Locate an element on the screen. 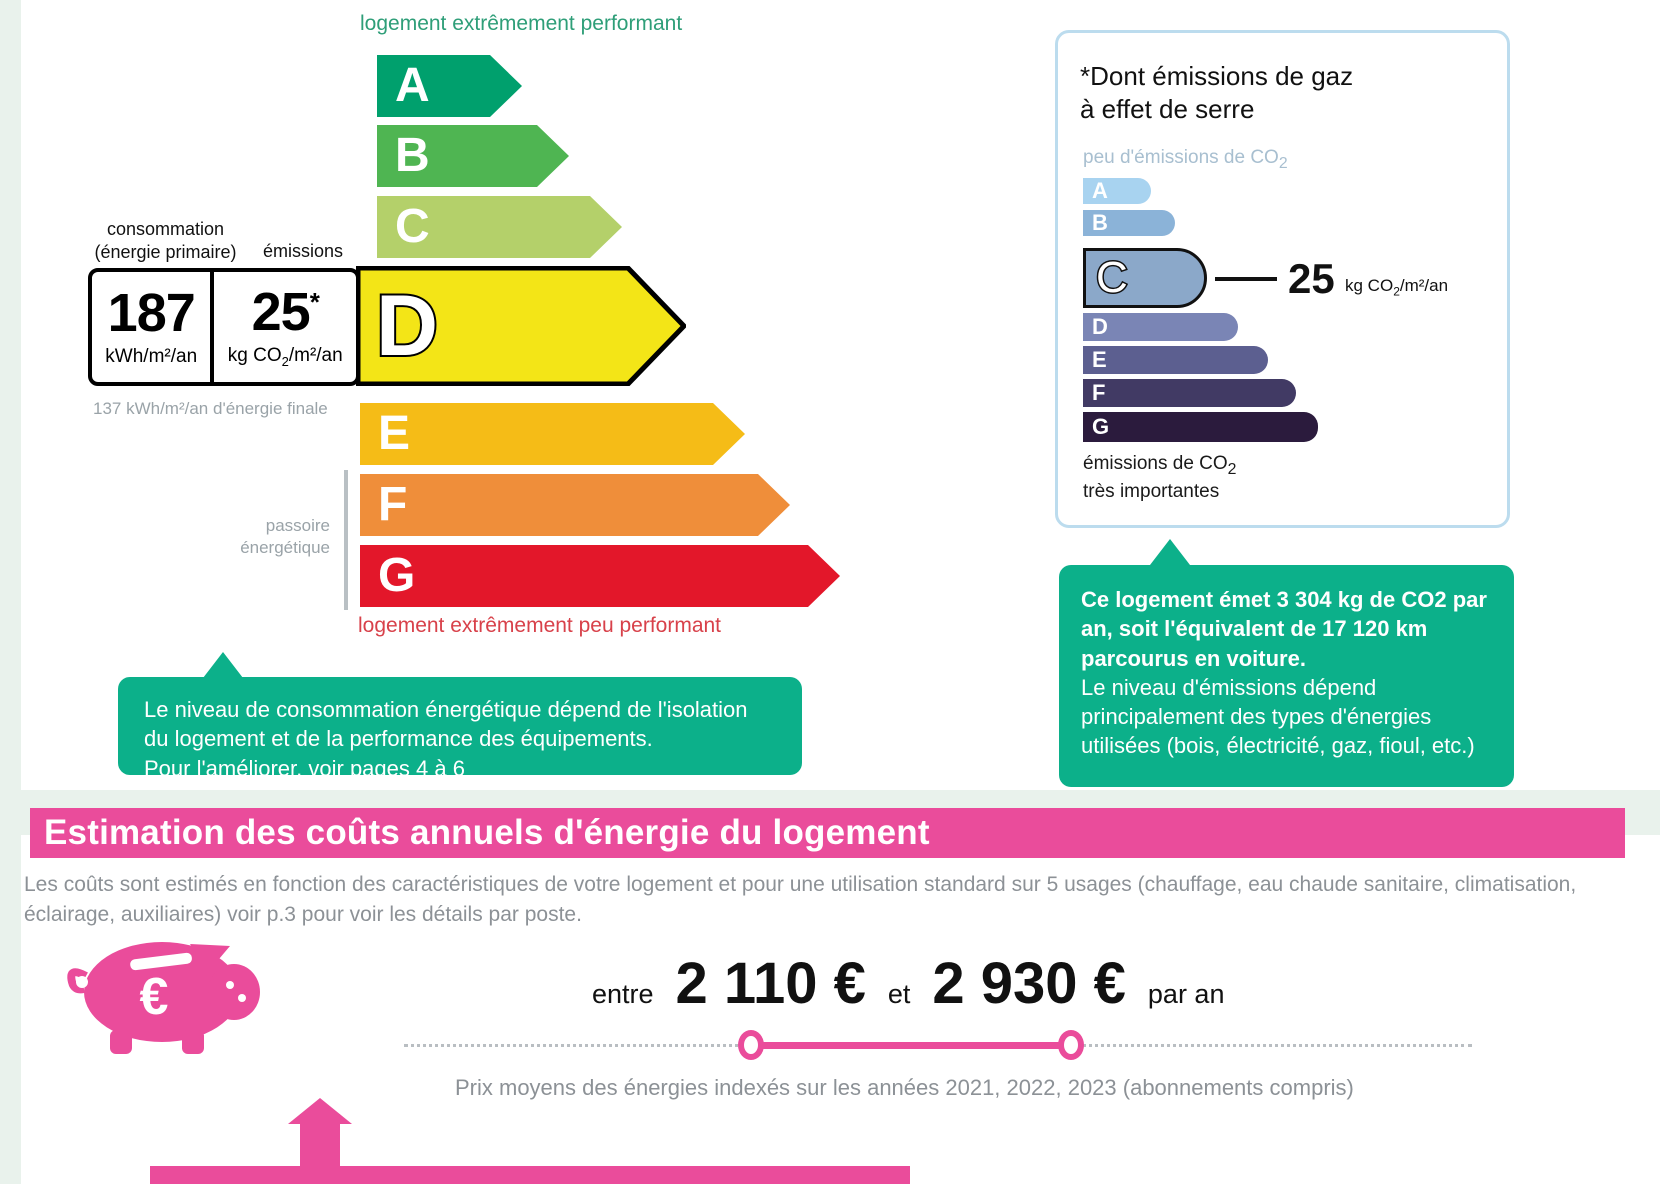 This screenshot has height=1184, width=1660. price-range-line: entre 2 110 € et 2 930 € par an is located at coordinates (908, 984).